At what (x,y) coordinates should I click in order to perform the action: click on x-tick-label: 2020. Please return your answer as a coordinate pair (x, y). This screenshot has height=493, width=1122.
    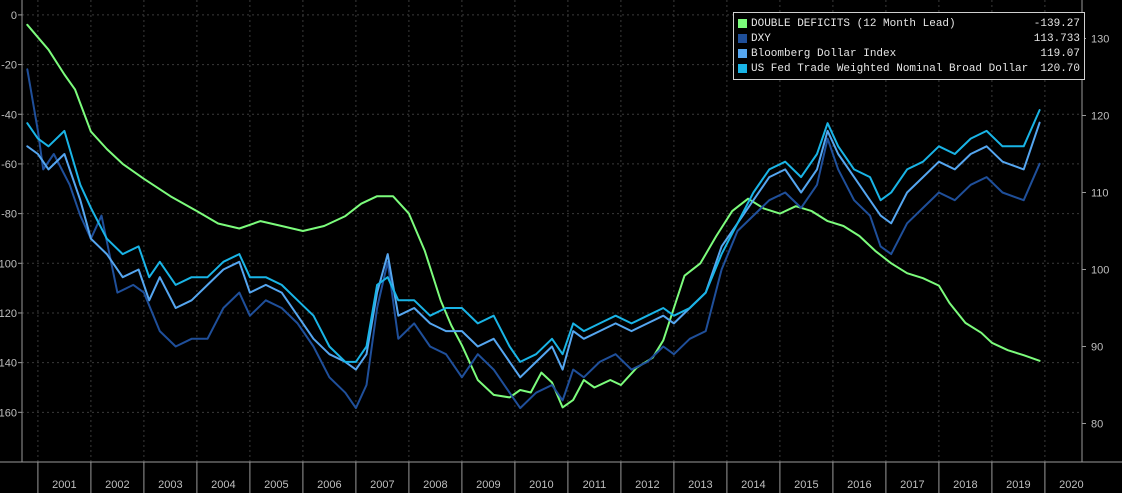
    Looking at the image, I should click on (1071, 485).